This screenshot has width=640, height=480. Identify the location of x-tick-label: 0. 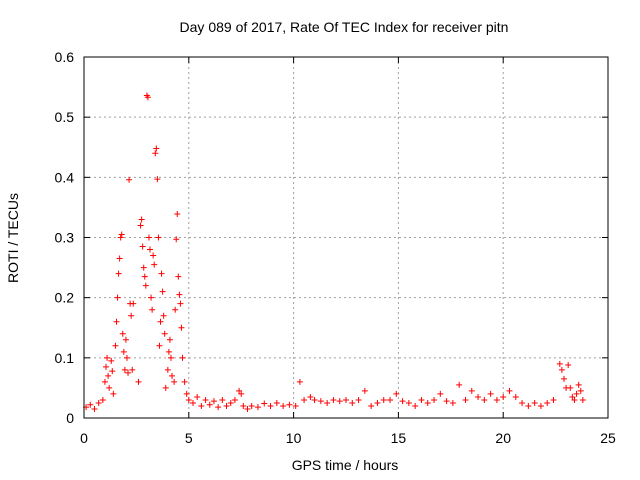
(84, 438).